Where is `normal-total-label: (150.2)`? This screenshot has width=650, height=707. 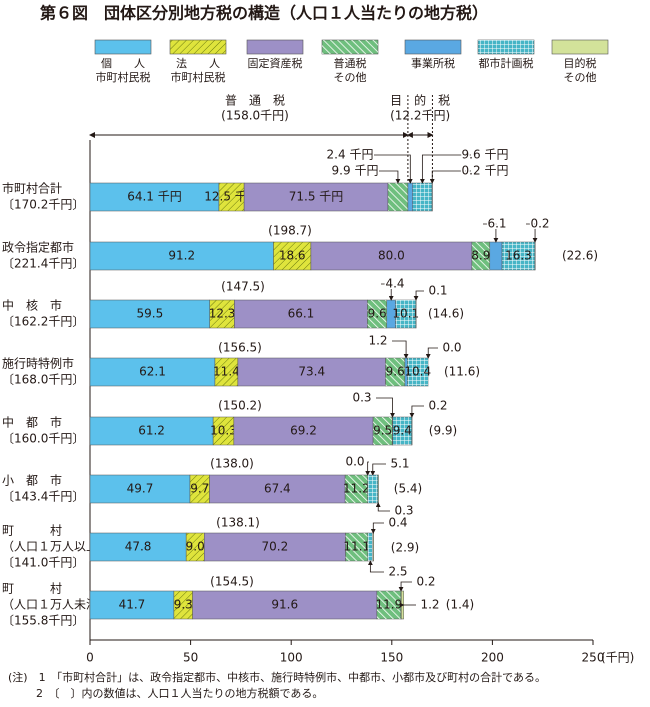
normal-total-label: (150.2) is located at coordinates (240, 406).